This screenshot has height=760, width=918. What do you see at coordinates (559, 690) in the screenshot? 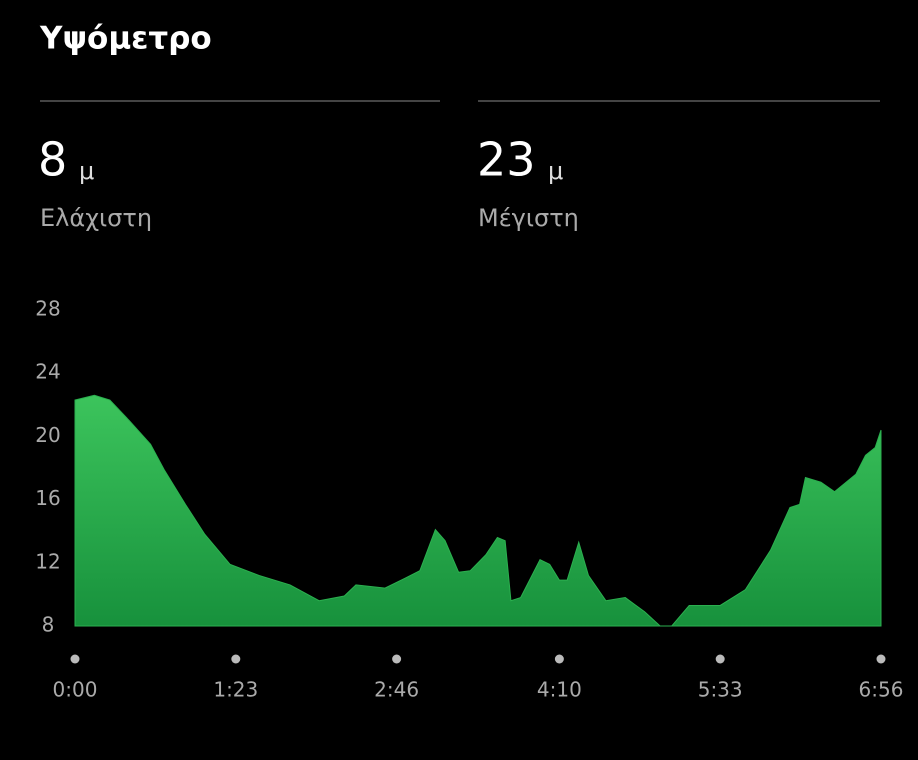
I see `x-tick-label: 4:10` at bounding box center [559, 690].